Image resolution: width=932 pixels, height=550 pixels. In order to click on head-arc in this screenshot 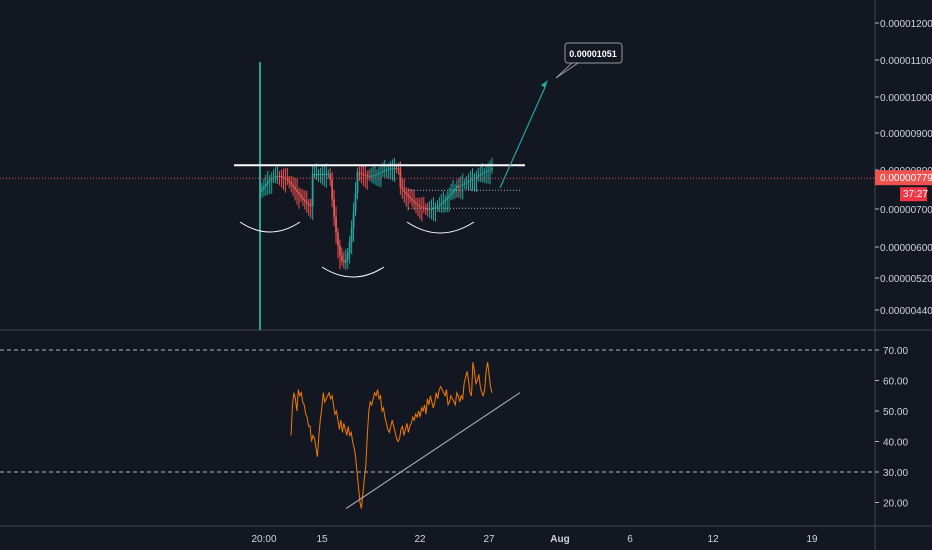, I will do `click(353, 272)`.